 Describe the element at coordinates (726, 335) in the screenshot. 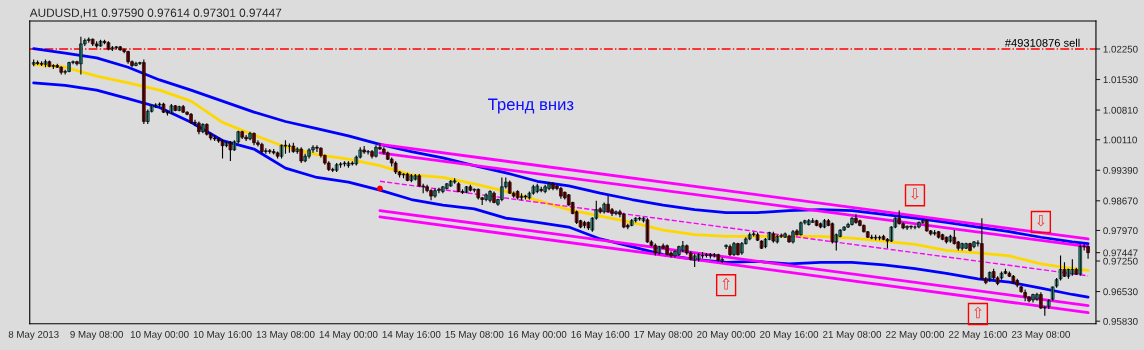

I see `x-tick-label: 20 May 00:00` at that location.